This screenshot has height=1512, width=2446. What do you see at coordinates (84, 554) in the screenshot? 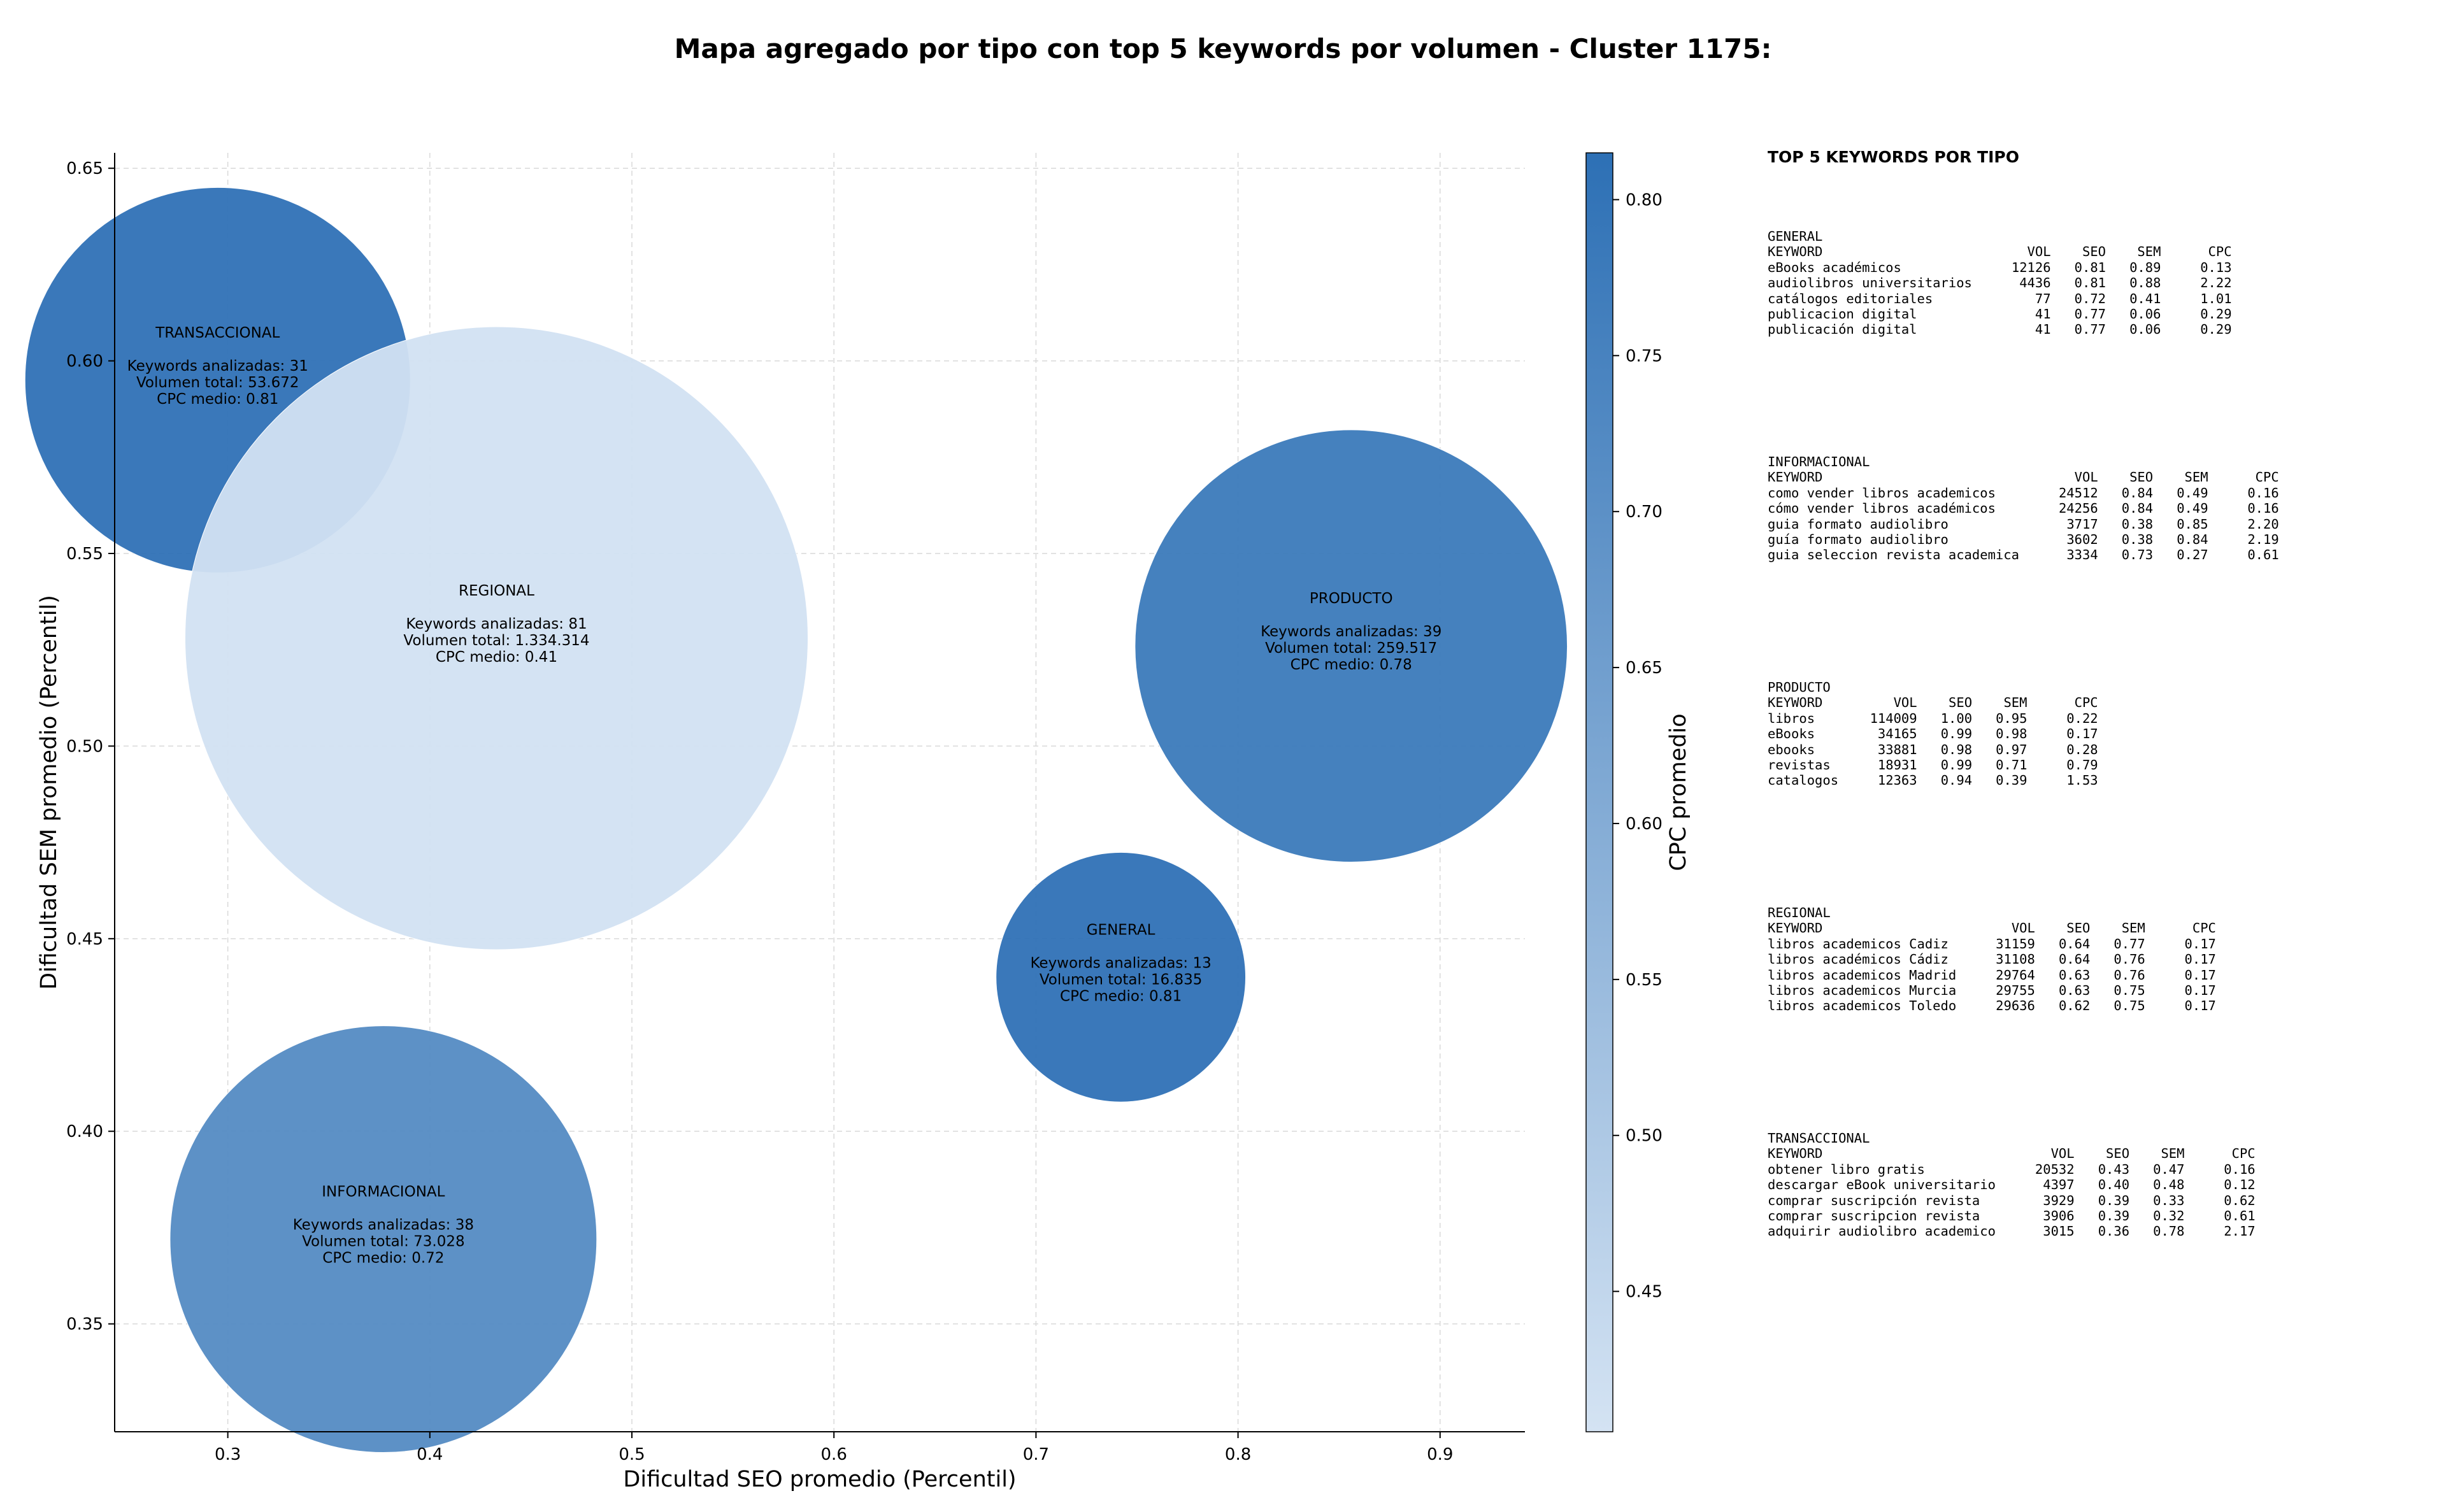
I see `y-tick-label: 0.55` at bounding box center [84, 554].